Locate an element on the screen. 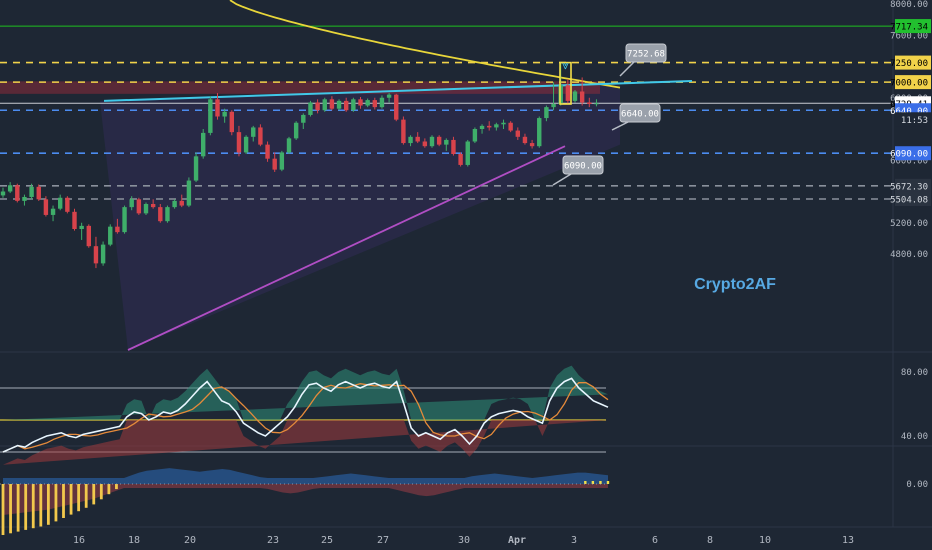 The height and width of the screenshot is (550, 932). countdown-label: 11:53 is located at coordinates (914, 121).